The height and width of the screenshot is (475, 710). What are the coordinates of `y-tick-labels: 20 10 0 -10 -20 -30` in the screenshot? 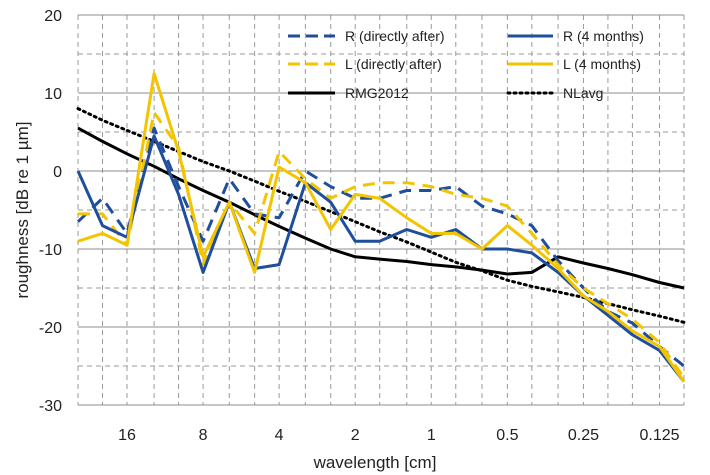 It's located at (50, 211).